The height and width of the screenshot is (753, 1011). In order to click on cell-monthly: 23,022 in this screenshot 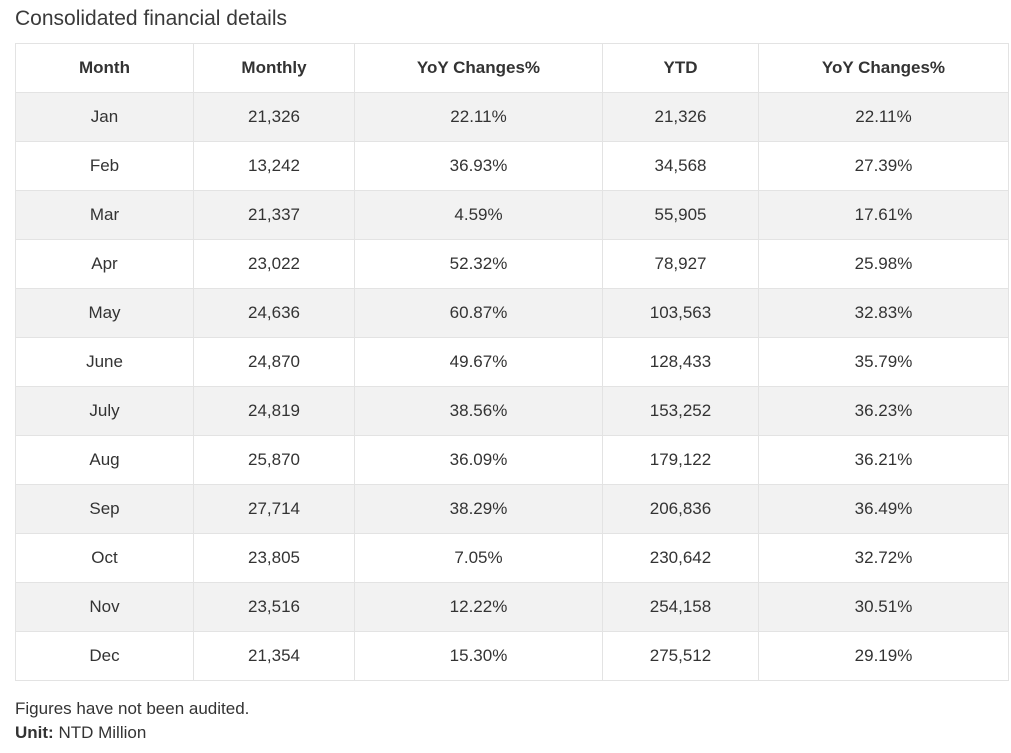, I will do `click(274, 264)`.